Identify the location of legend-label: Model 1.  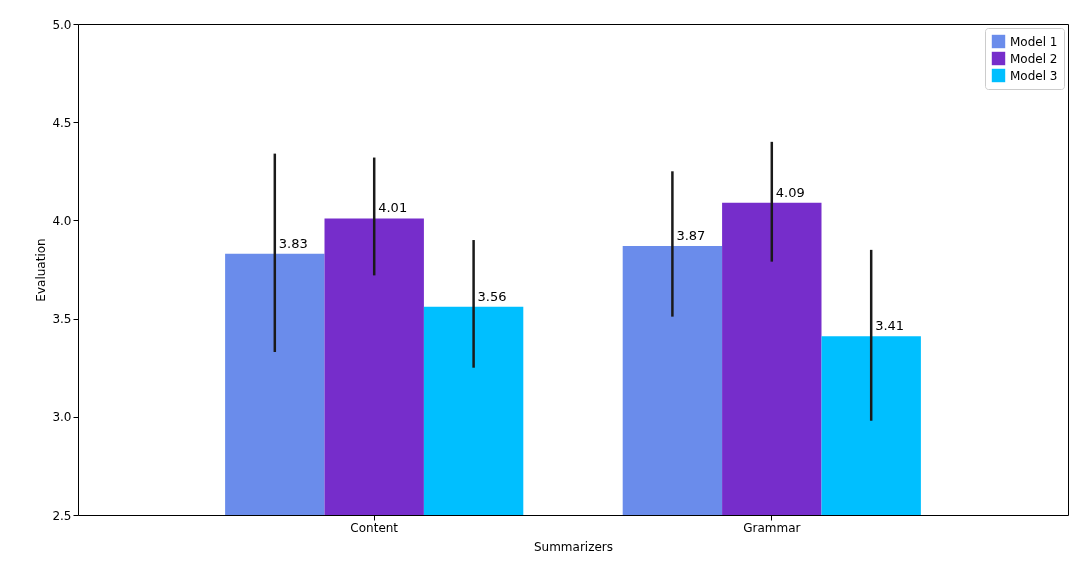
(1034, 41).